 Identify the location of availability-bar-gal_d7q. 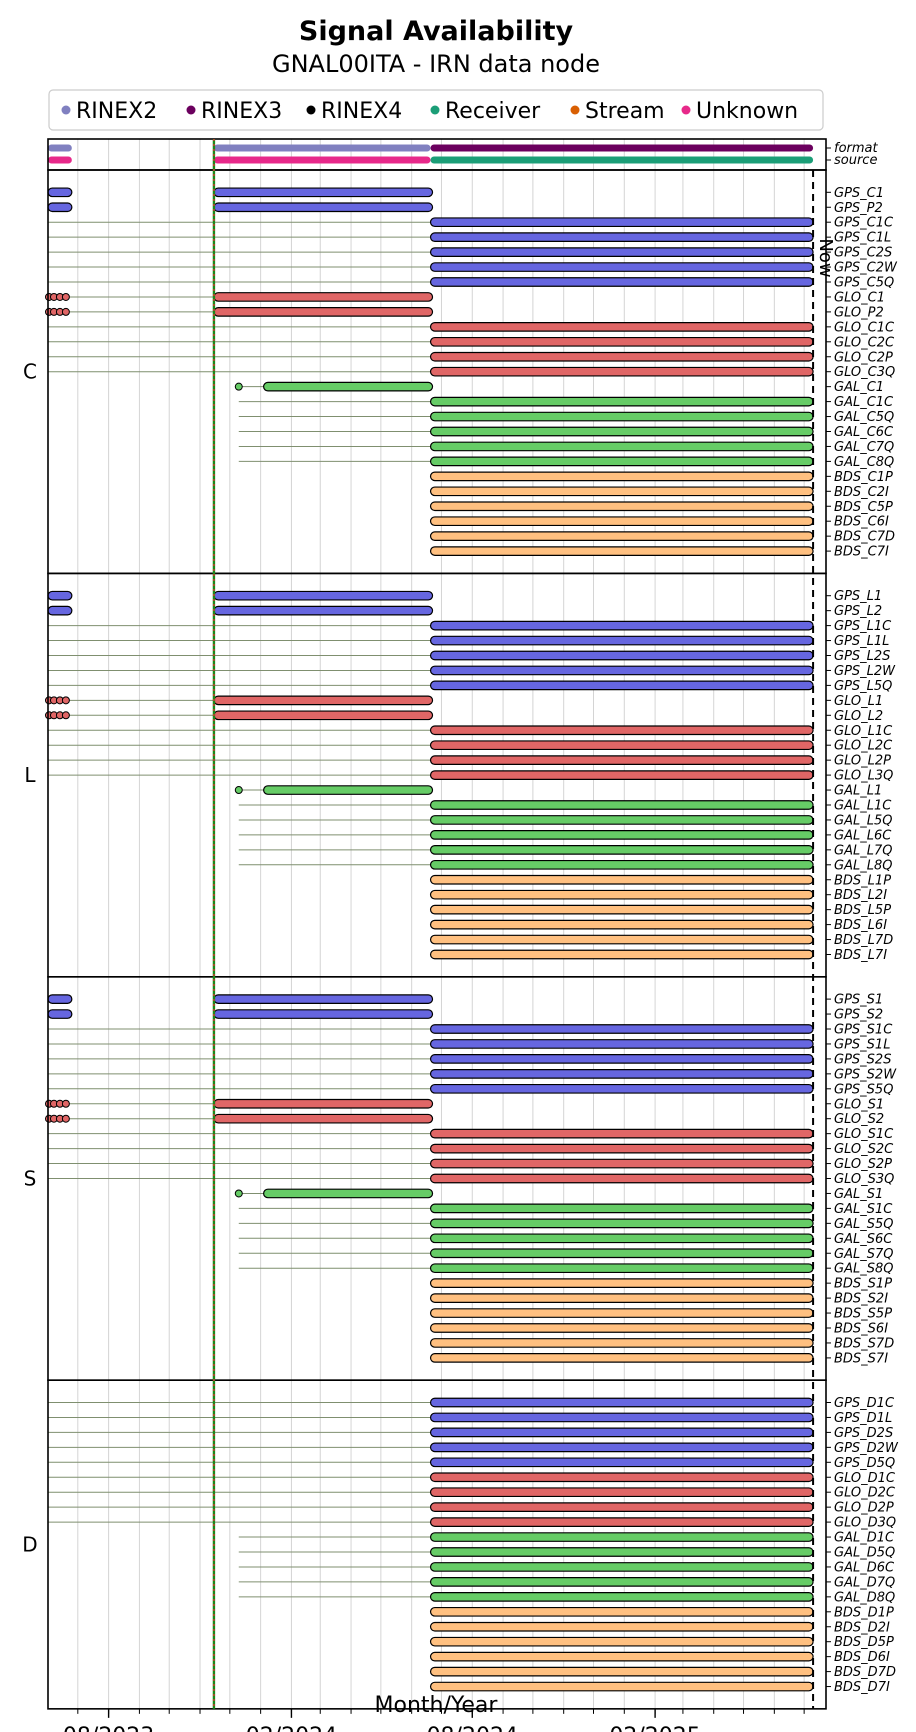
(621, 1582).